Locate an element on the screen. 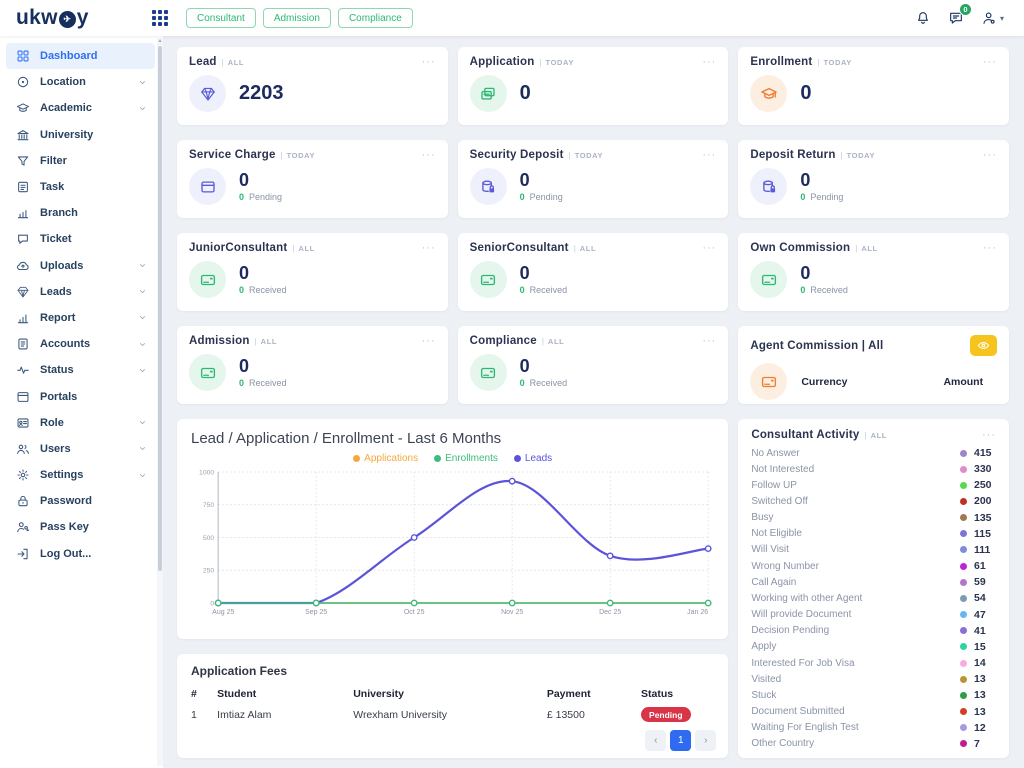 This screenshot has width=1024, height=768. legend-leads: Leads is located at coordinates (532, 458).